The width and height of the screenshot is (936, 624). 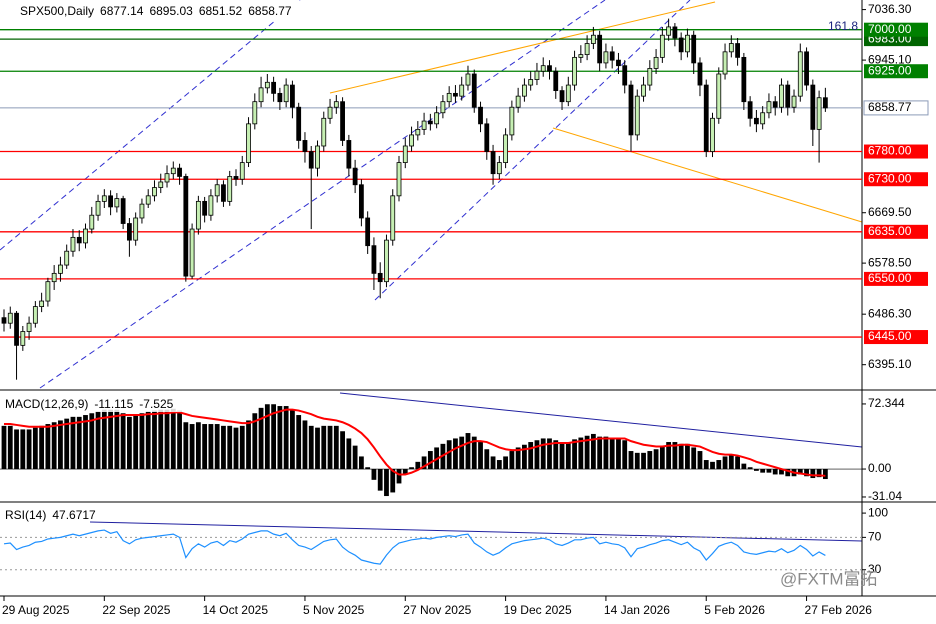 I want to click on y-tick-label: 6578.50, so click(x=890, y=262).